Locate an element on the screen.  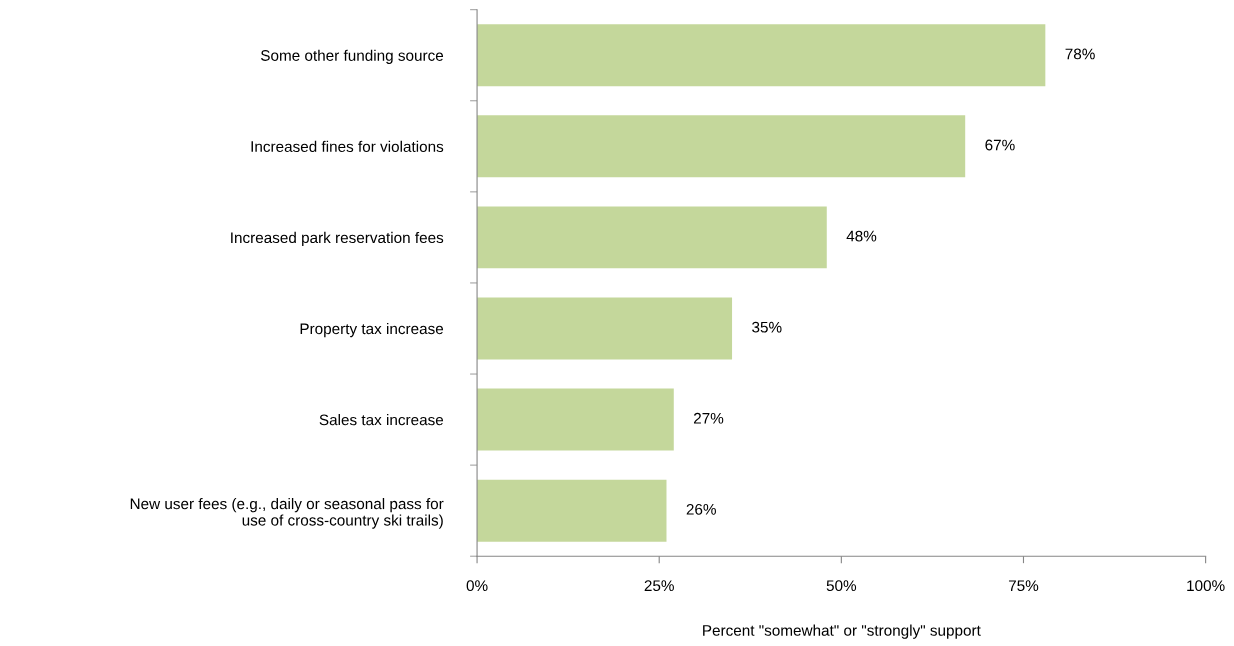
data-label: 26% is located at coordinates (701, 509).